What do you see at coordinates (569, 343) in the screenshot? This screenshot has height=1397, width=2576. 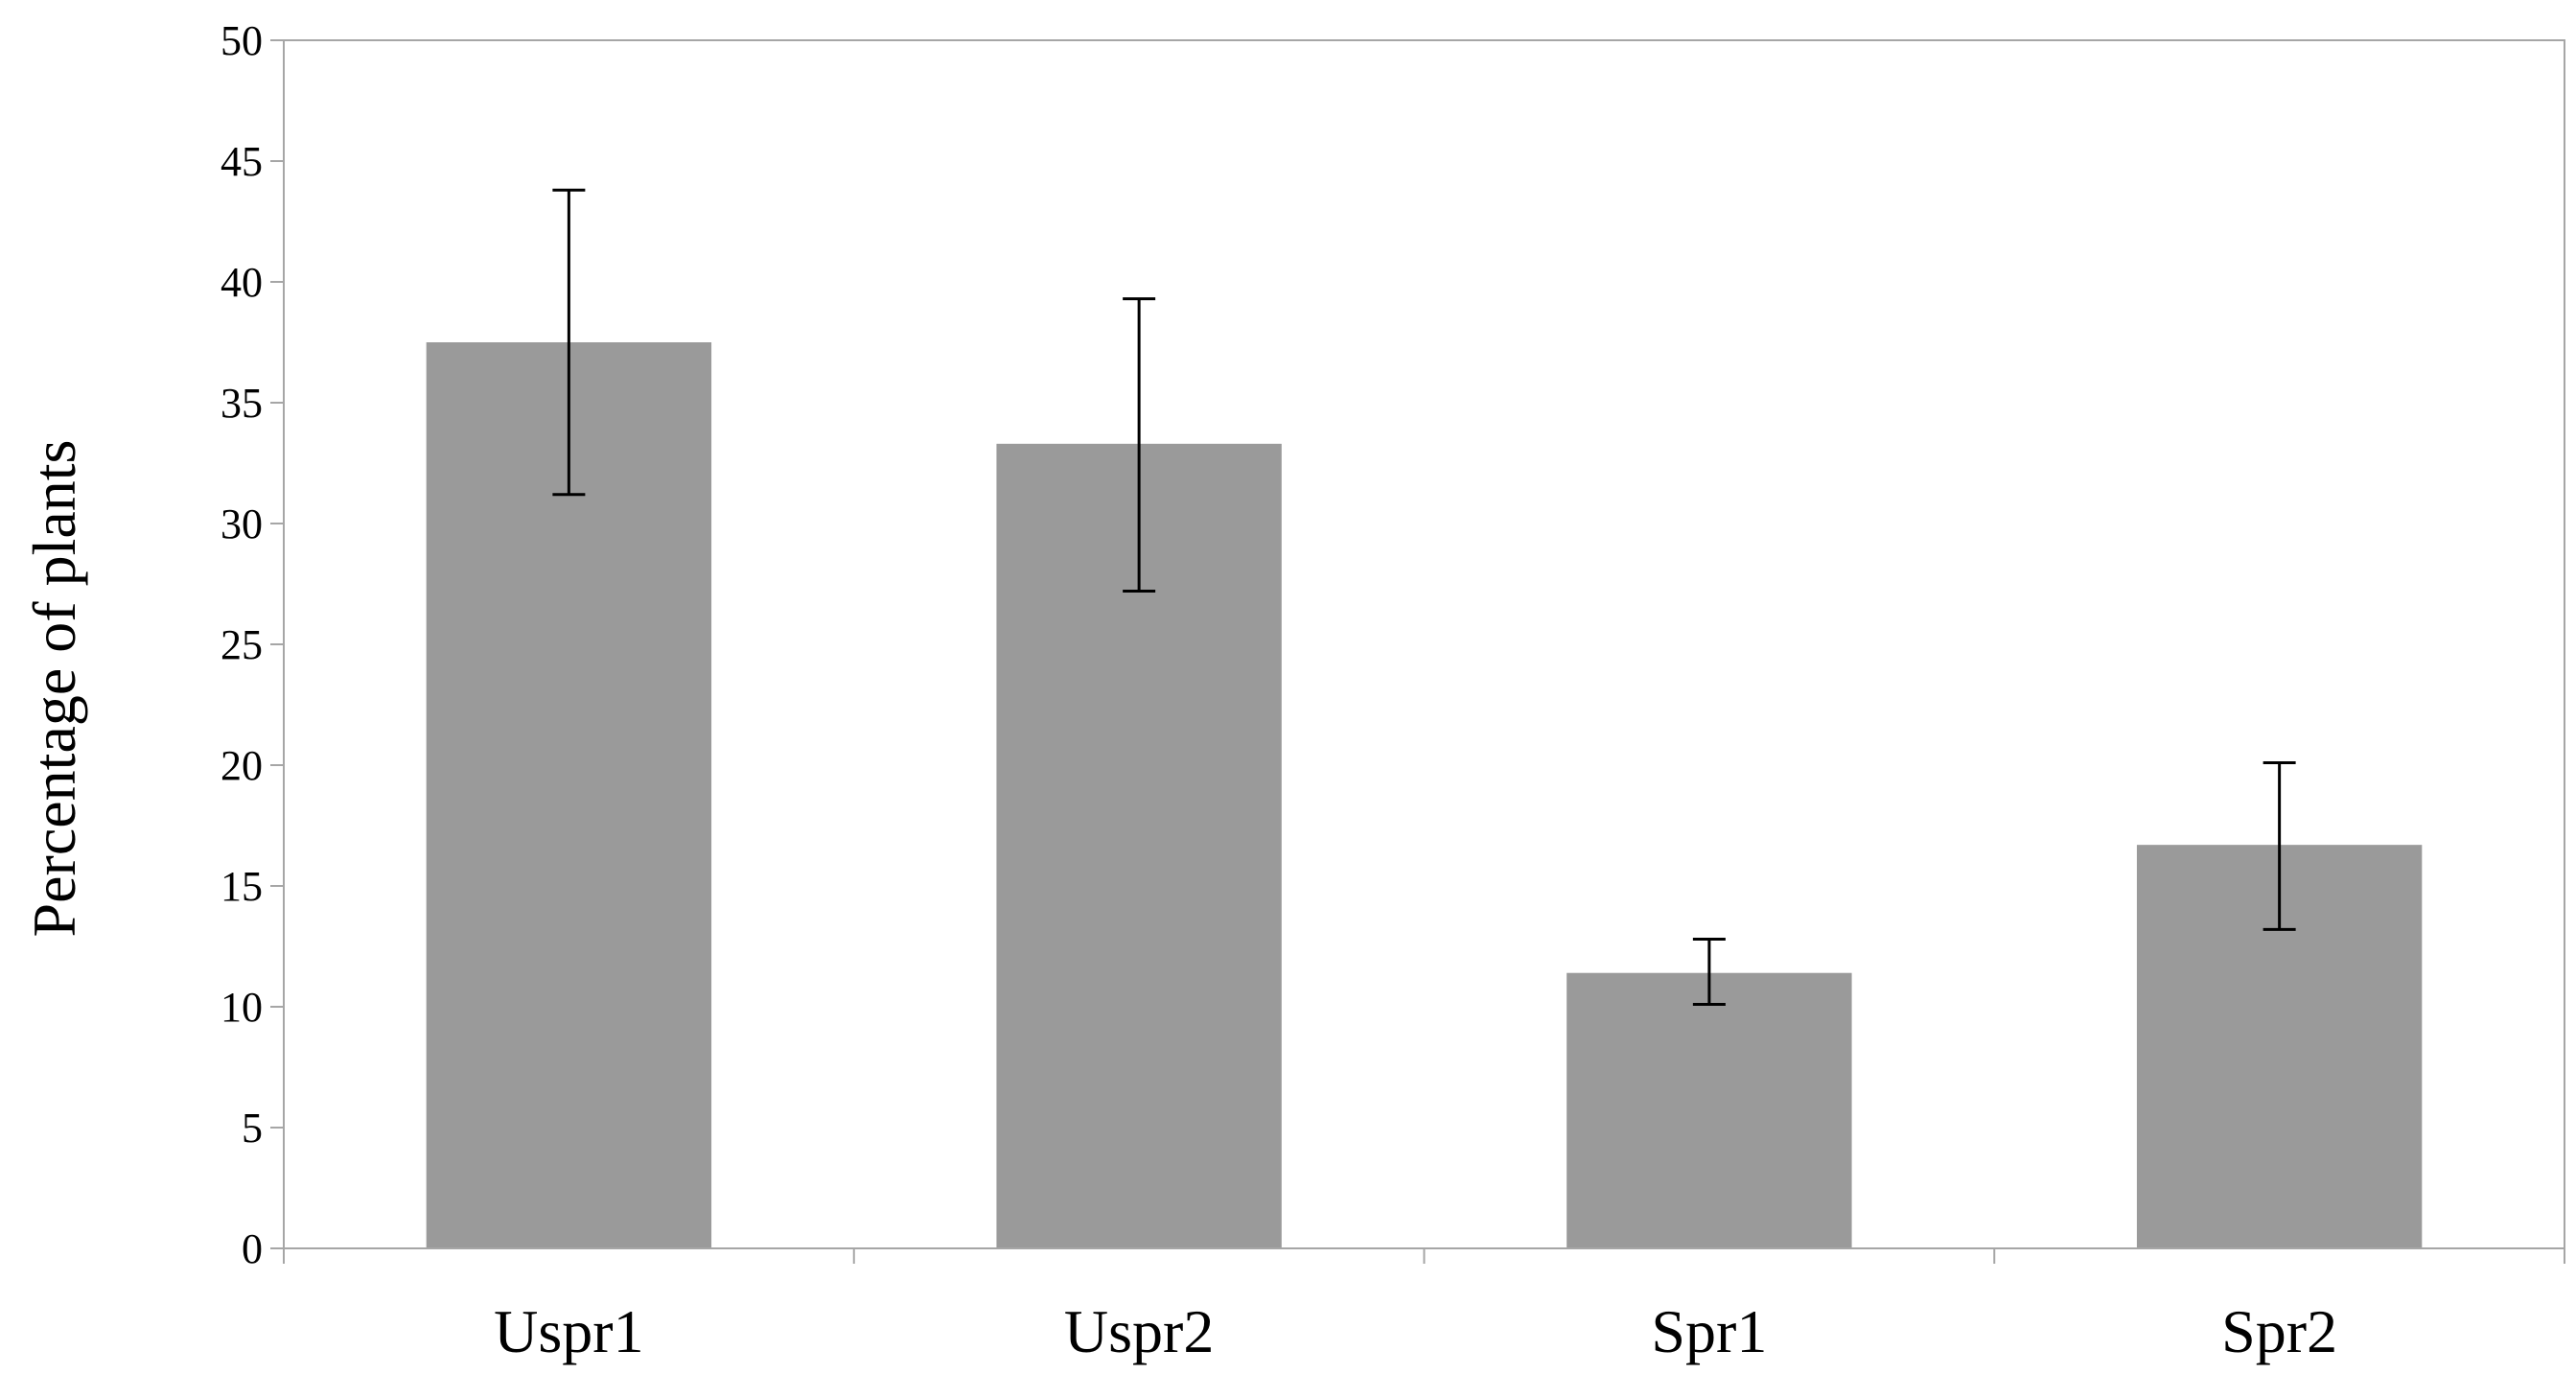 I see `error-bar-uspr1` at bounding box center [569, 343].